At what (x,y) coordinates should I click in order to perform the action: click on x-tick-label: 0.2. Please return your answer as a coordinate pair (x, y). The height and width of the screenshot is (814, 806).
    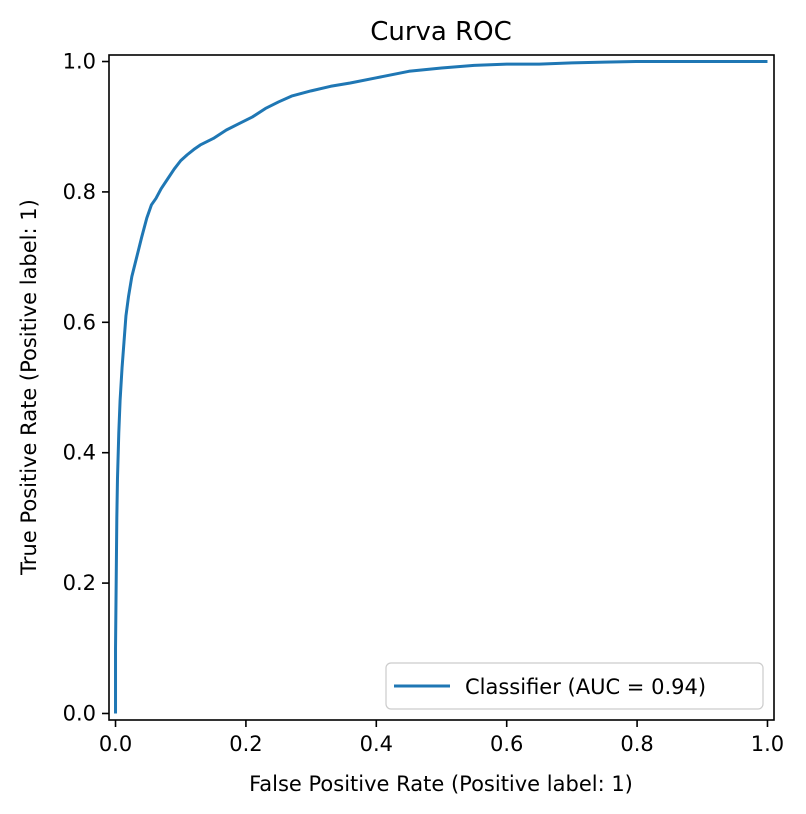
    Looking at the image, I should click on (245, 744).